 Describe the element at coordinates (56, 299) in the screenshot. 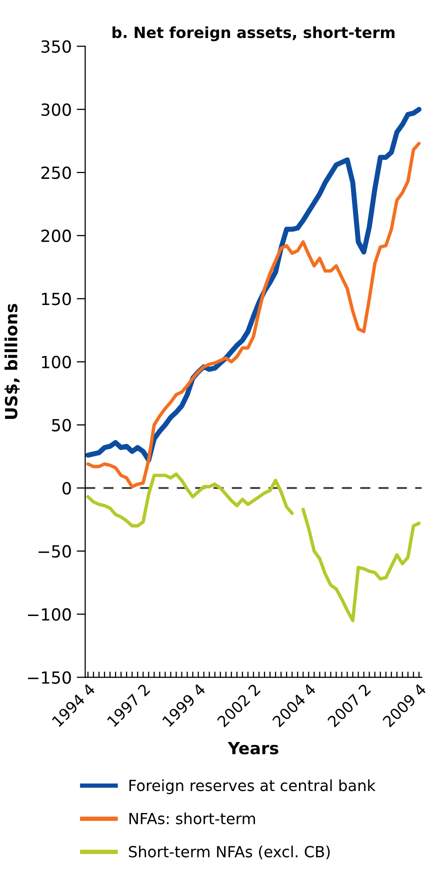

I see `y-tick-label: 150` at that location.